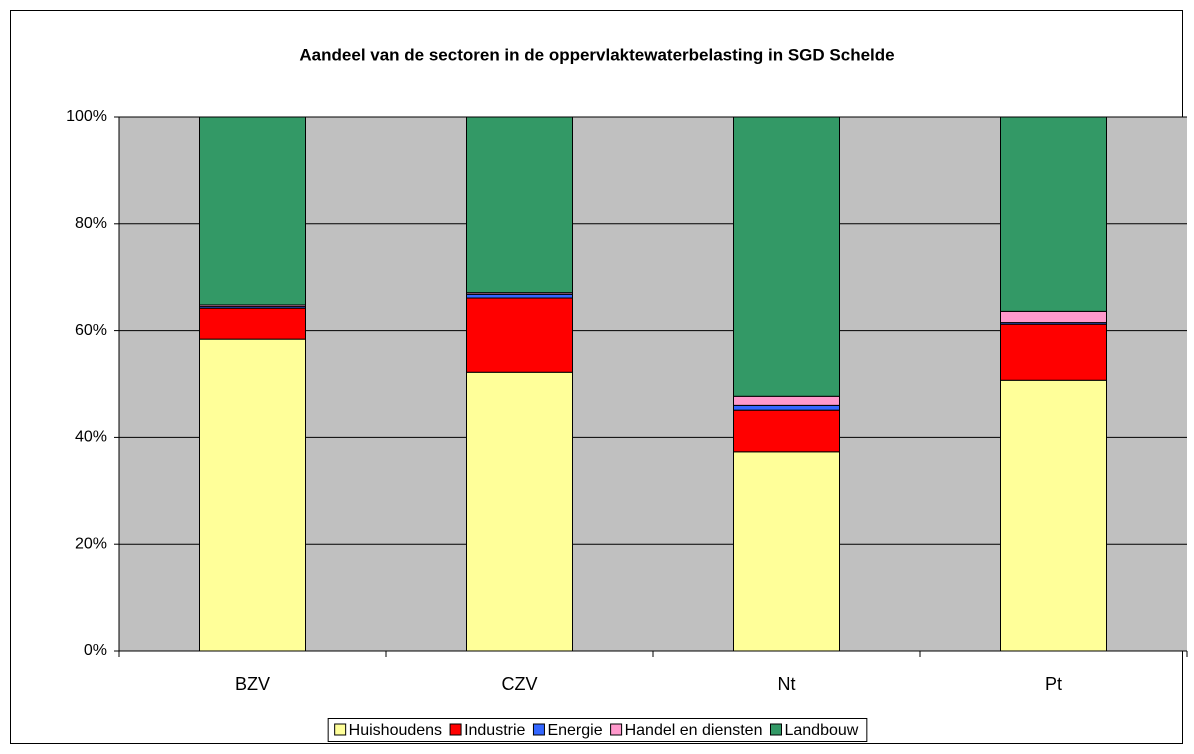  I want to click on x-tick-label: CZV, so click(520, 684).